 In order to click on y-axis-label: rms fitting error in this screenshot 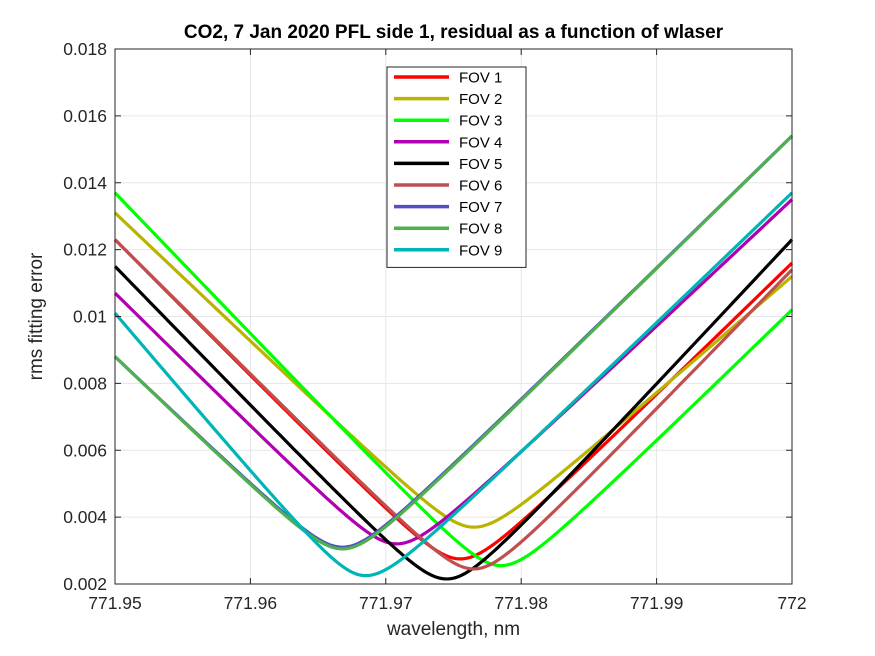, I will do `click(36, 316)`.